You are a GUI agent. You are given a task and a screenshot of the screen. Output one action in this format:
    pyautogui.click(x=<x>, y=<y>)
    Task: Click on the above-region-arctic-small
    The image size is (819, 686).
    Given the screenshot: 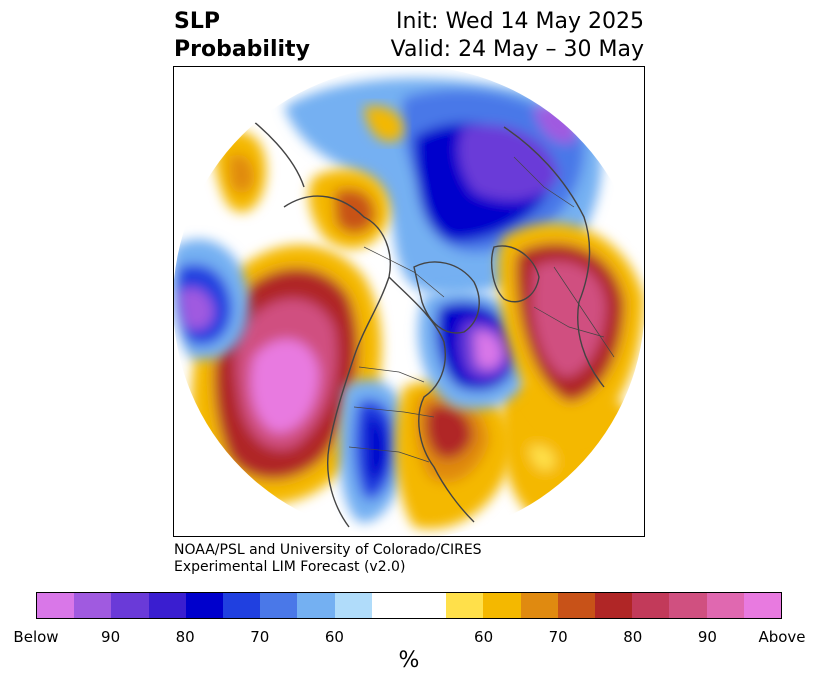 What is the action you would take?
    pyautogui.click(x=384, y=124)
    